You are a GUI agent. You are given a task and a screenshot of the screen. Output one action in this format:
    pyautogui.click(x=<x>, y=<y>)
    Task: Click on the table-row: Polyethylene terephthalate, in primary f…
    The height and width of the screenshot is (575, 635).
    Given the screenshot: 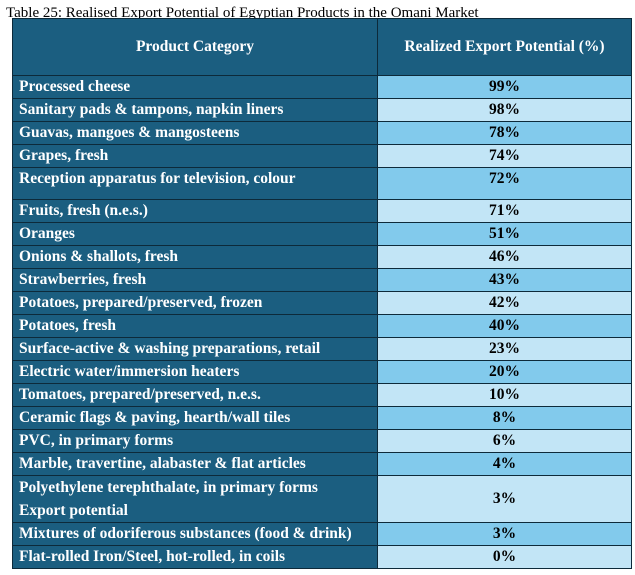 What is the action you would take?
    pyautogui.click(x=322, y=499)
    